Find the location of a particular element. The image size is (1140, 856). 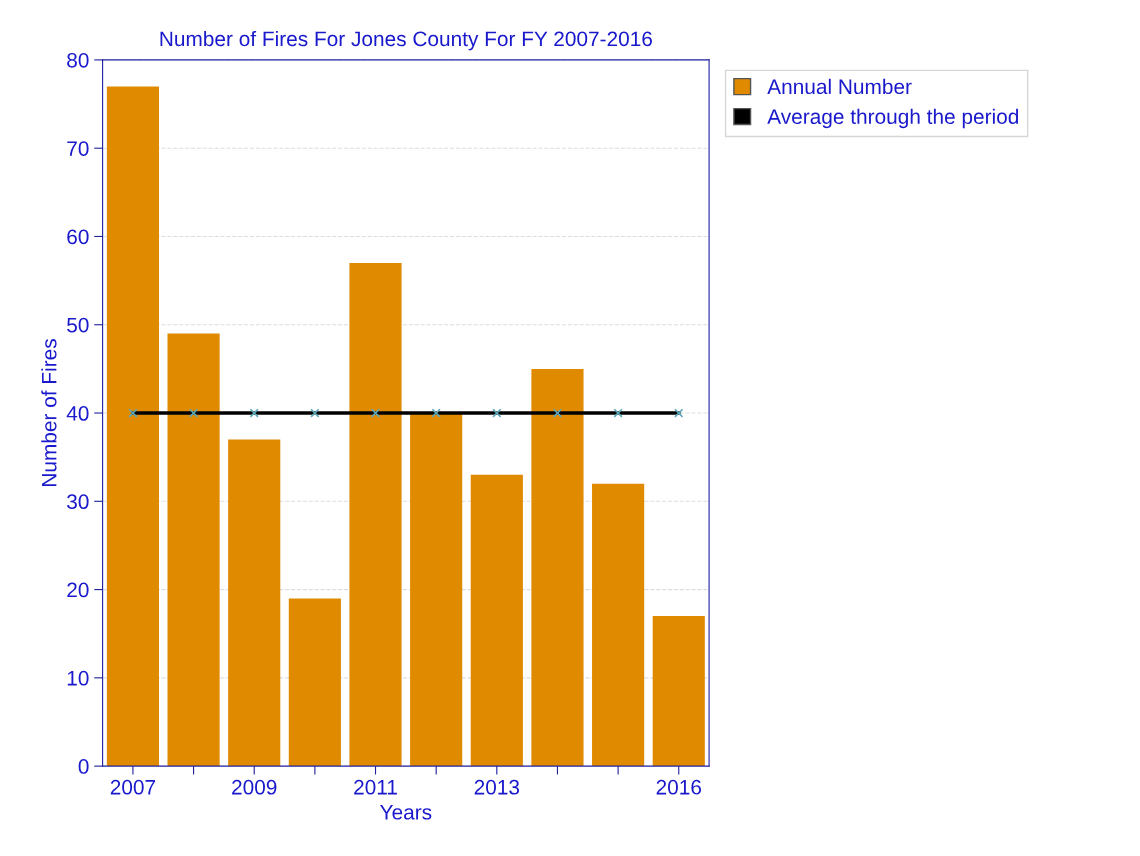

x-axis-title: Years is located at coordinates (406, 812).